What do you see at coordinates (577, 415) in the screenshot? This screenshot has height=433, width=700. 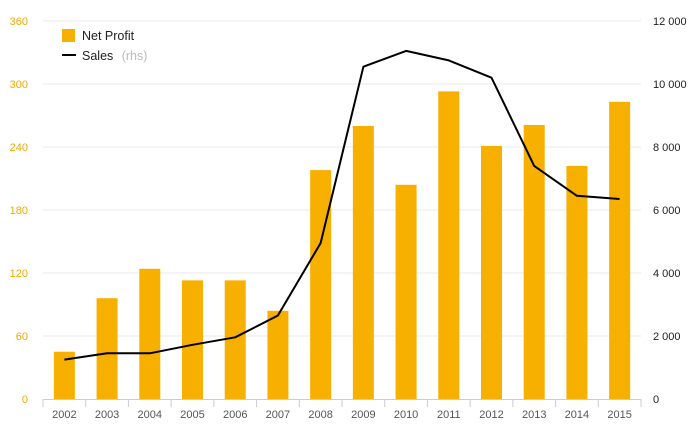 I see `x-tick-label: 2014` at bounding box center [577, 415].